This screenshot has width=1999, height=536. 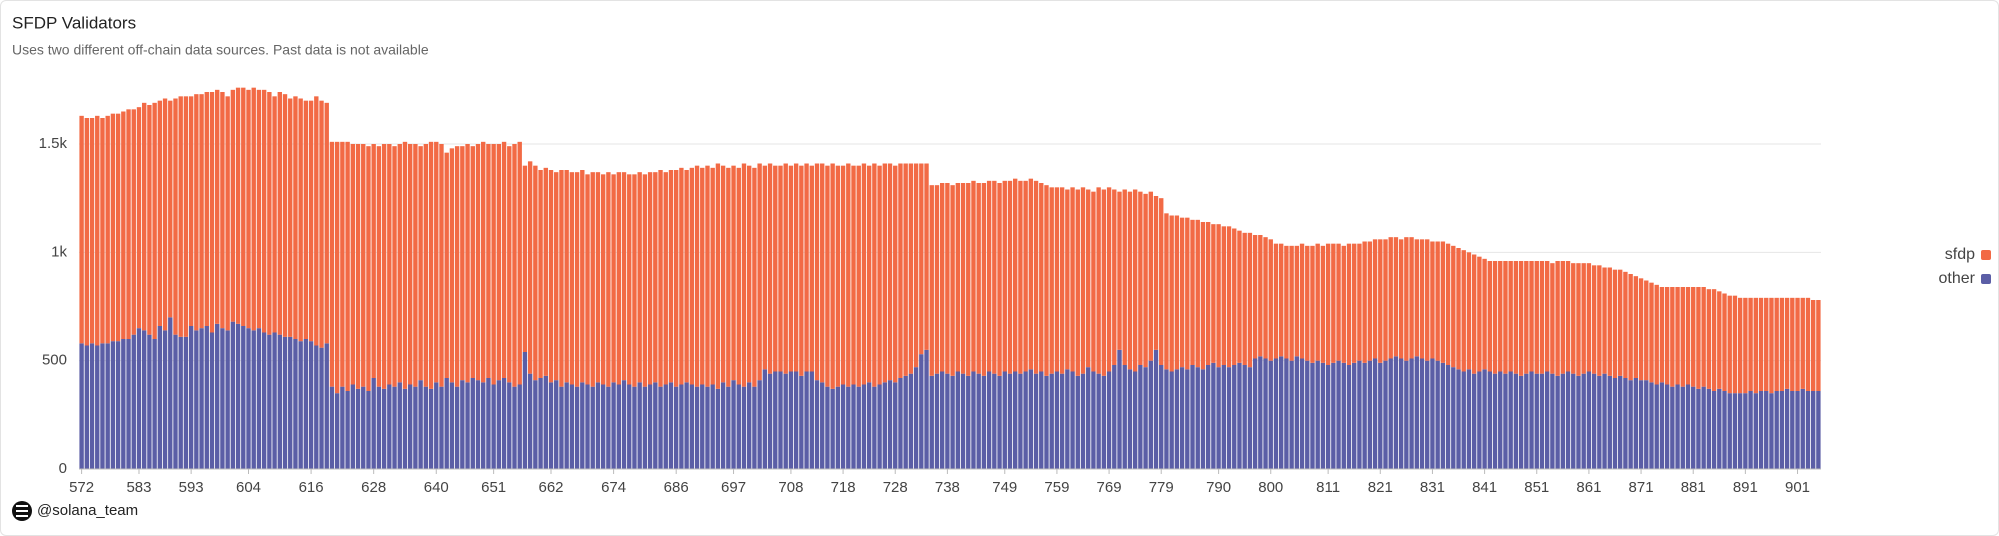 I want to click on x-tick-label: 779, so click(x=1161, y=487).